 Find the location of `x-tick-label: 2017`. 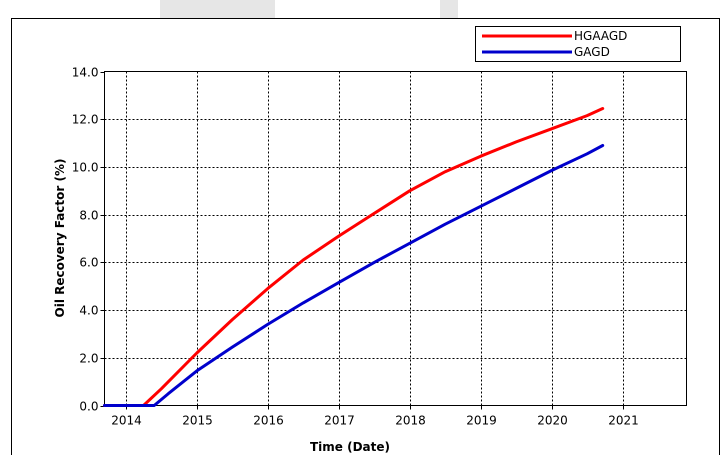

x-tick-label: 2017 is located at coordinates (339, 421).